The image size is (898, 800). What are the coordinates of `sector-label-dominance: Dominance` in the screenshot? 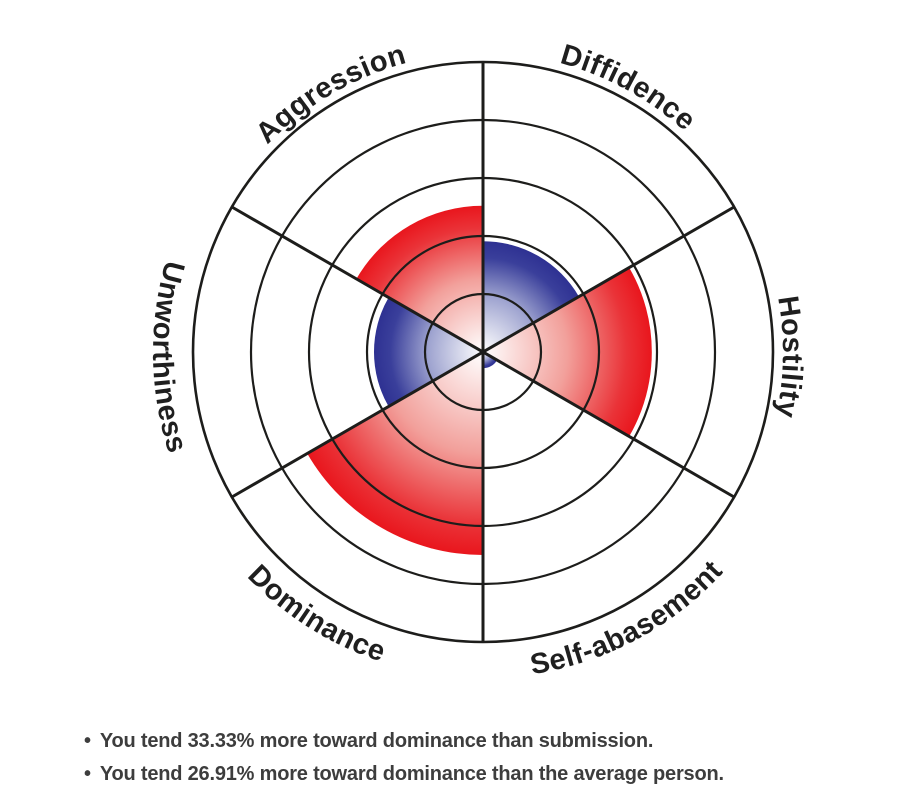 It's located at (316, 614).